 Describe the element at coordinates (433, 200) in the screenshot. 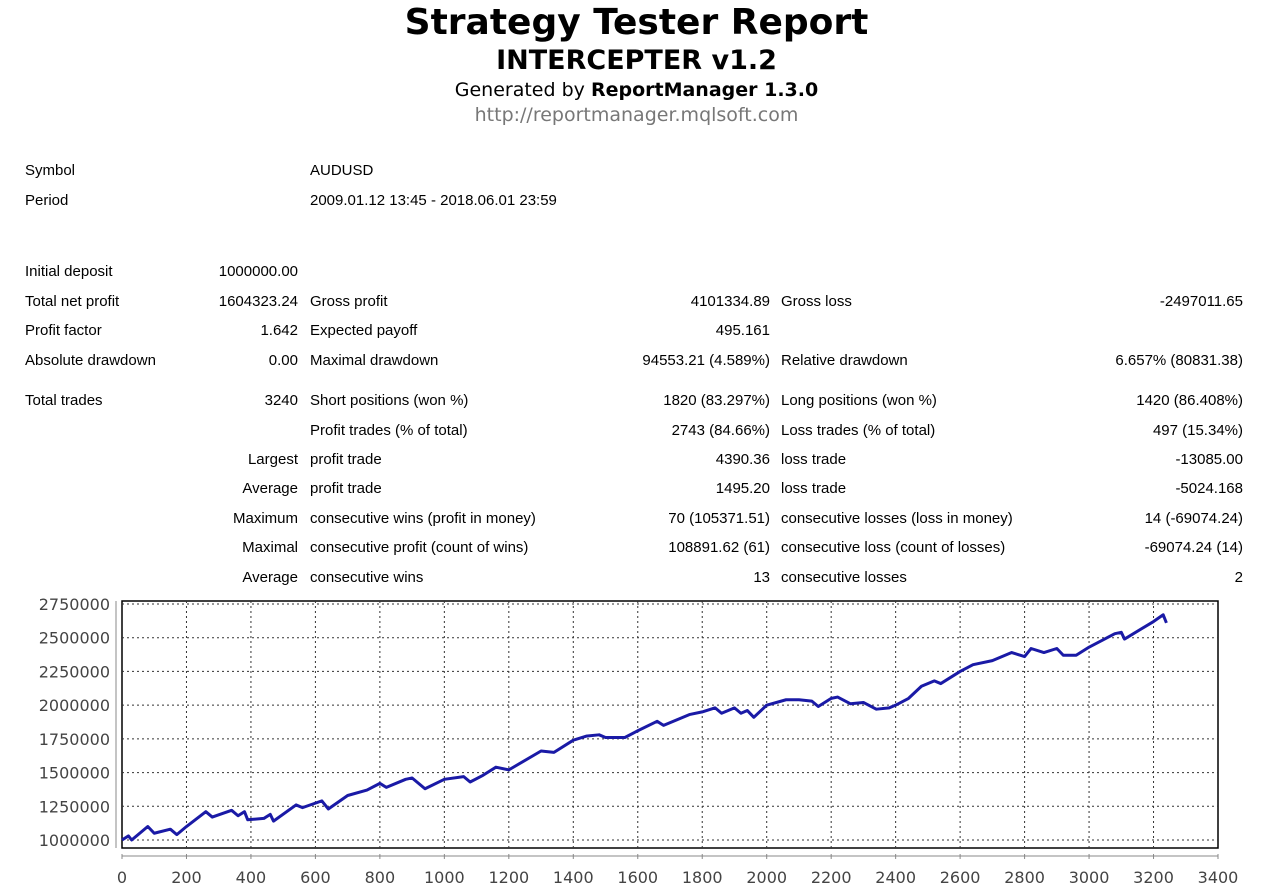

I see `info-value: 2009.01.12 13:45 - 2018.06.01 23:59` at that location.